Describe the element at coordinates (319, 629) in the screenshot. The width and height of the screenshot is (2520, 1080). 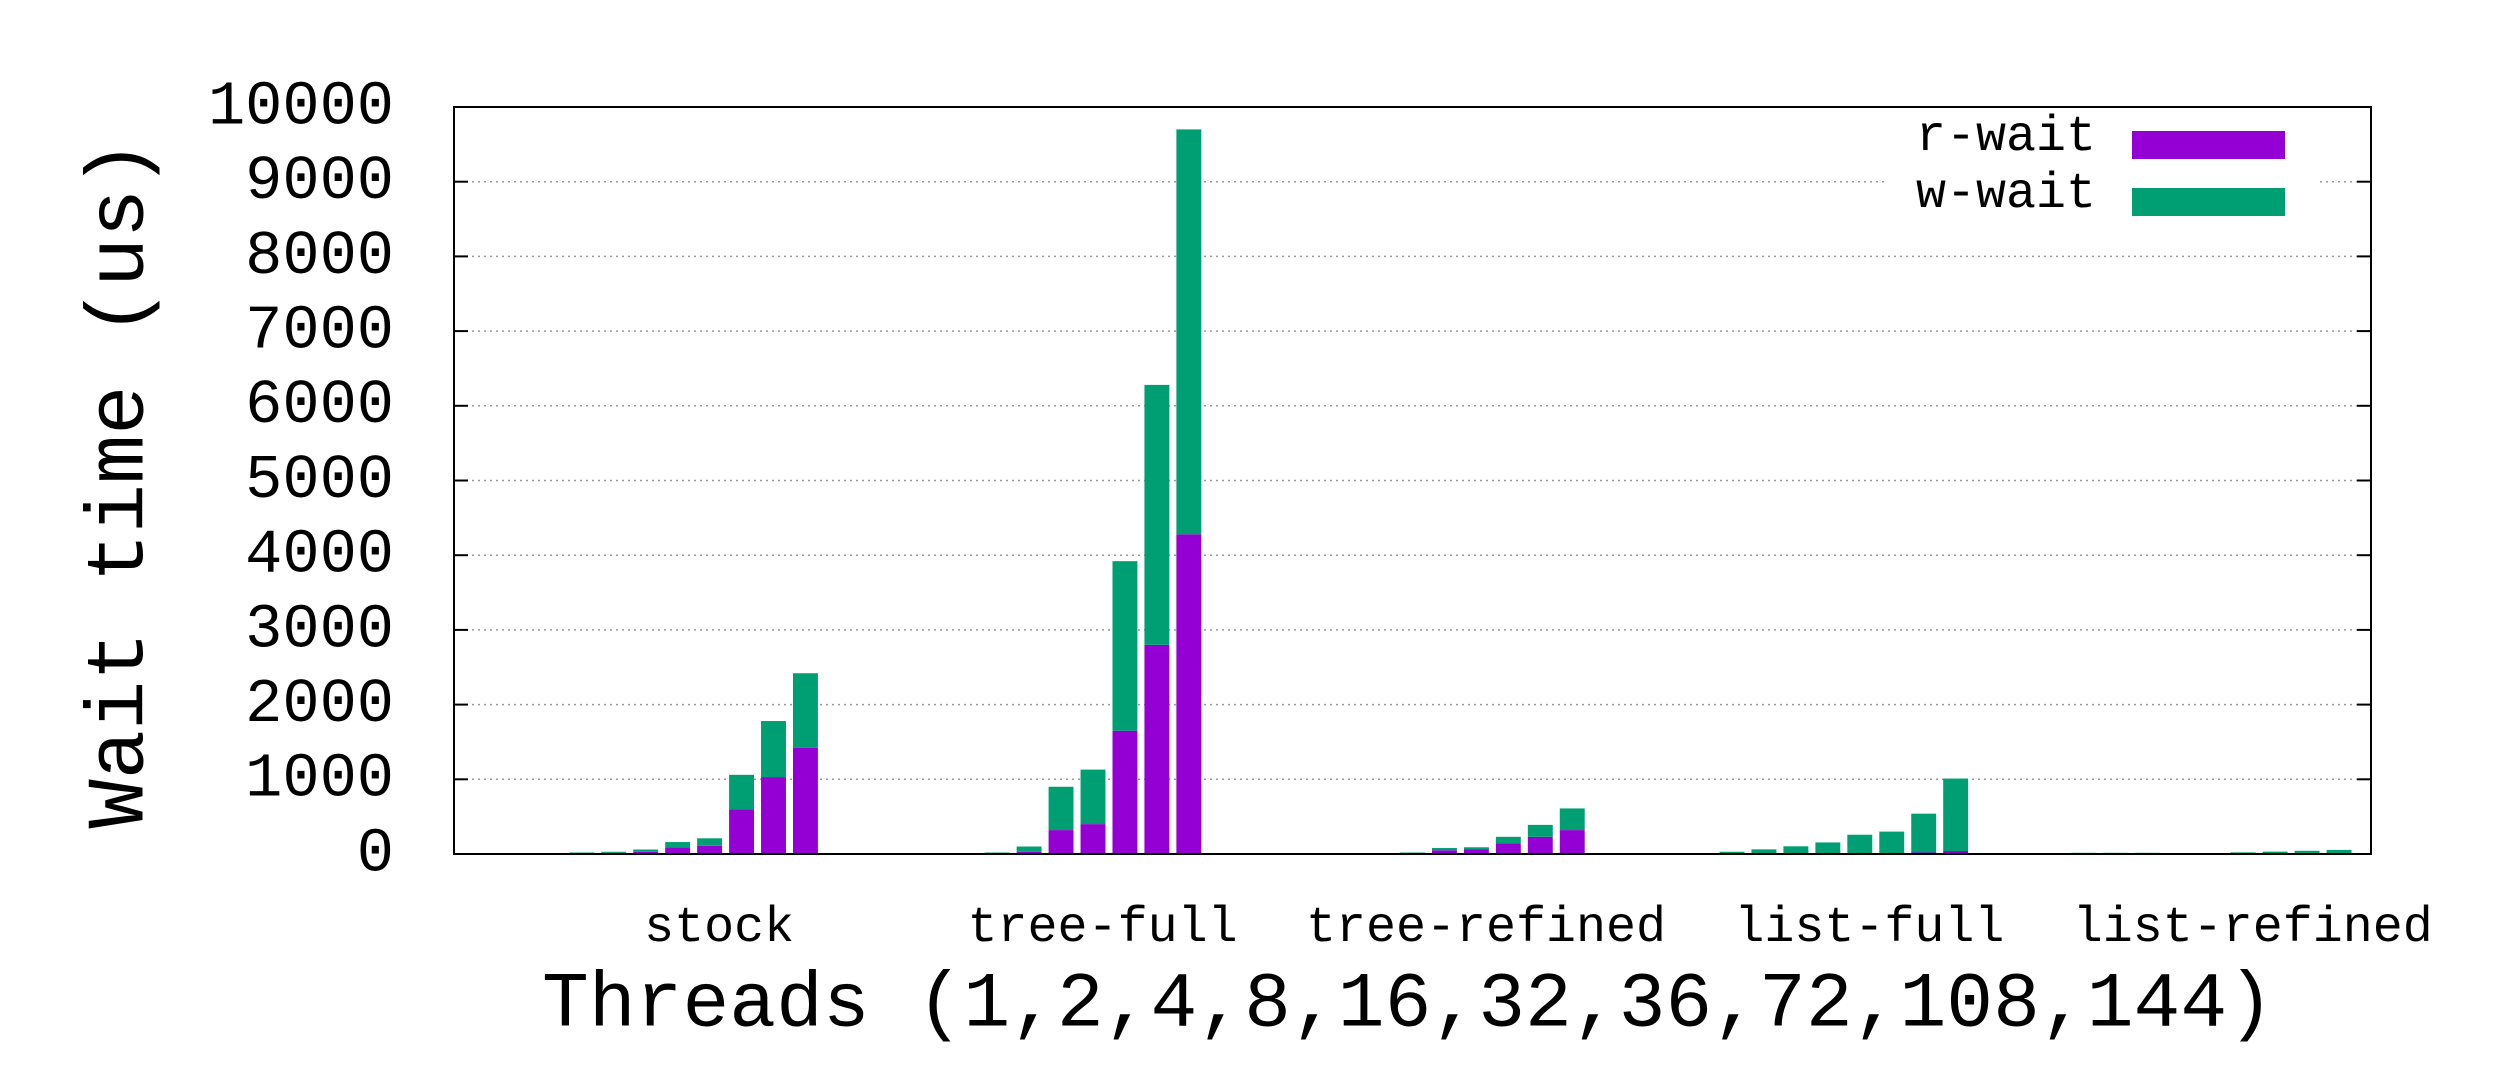
I see `y-tick-label: 3000` at that location.